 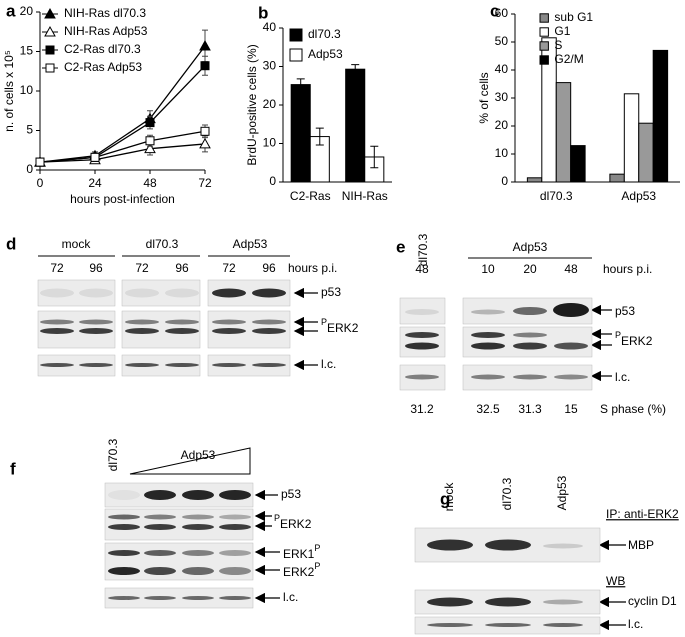 What do you see at coordinates (641, 545) in the screenshot?
I see `band-label: MBP` at bounding box center [641, 545].